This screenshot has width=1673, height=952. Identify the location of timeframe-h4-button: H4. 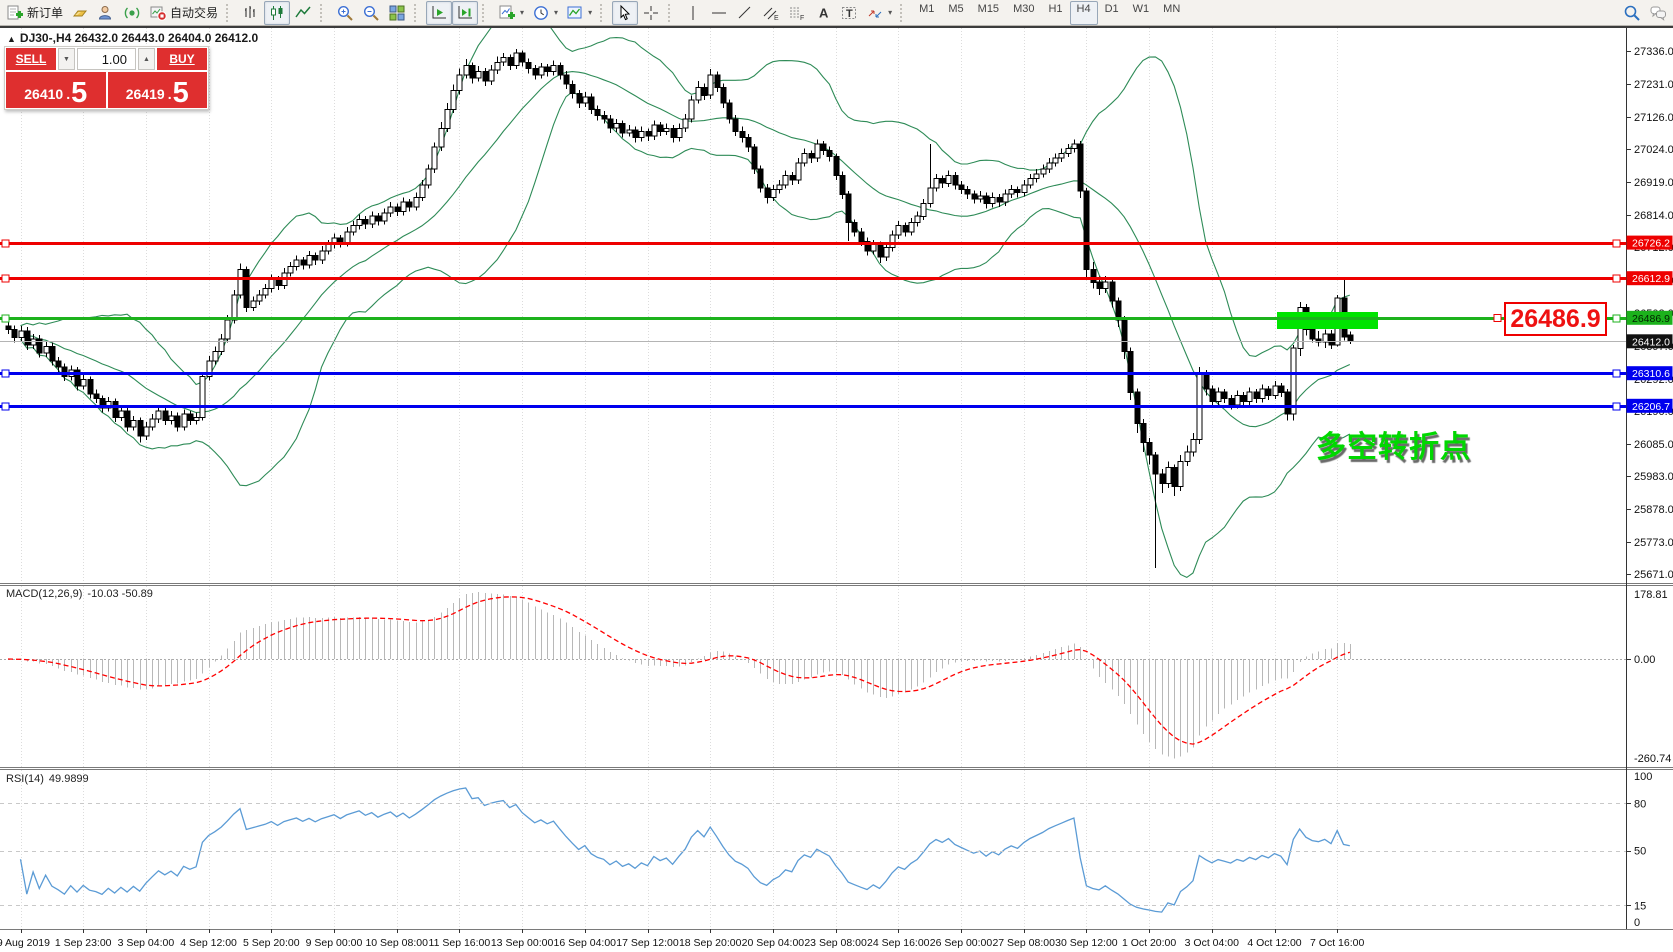
(1083, 12).